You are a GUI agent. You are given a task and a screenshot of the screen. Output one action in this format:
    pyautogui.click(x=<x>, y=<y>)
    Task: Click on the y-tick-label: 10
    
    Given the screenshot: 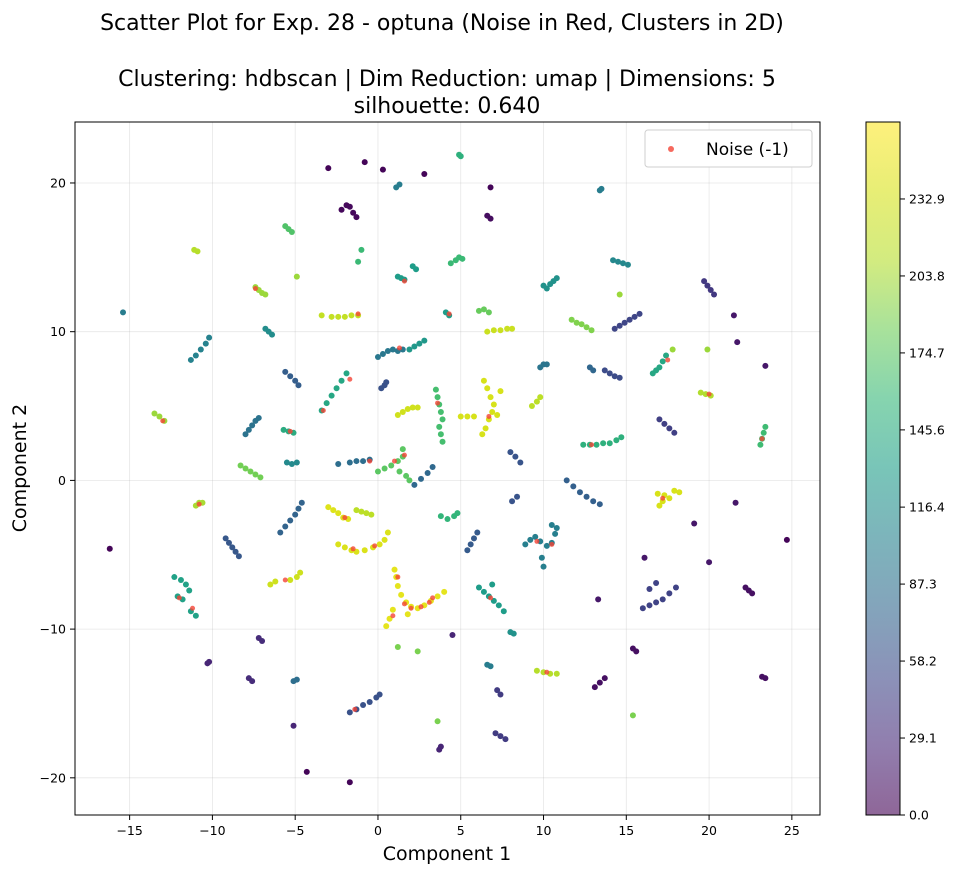 What is the action you would take?
    pyautogui.click(x=58, y=331)
    